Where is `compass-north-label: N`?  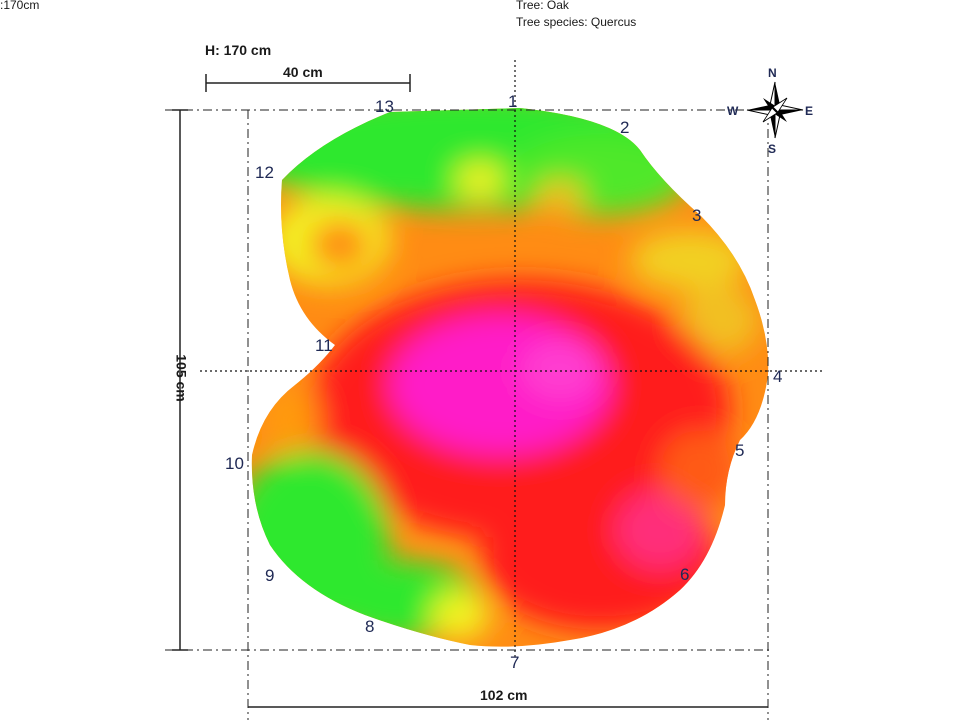
compass-north-label: N is located at coordinates (772, 73).